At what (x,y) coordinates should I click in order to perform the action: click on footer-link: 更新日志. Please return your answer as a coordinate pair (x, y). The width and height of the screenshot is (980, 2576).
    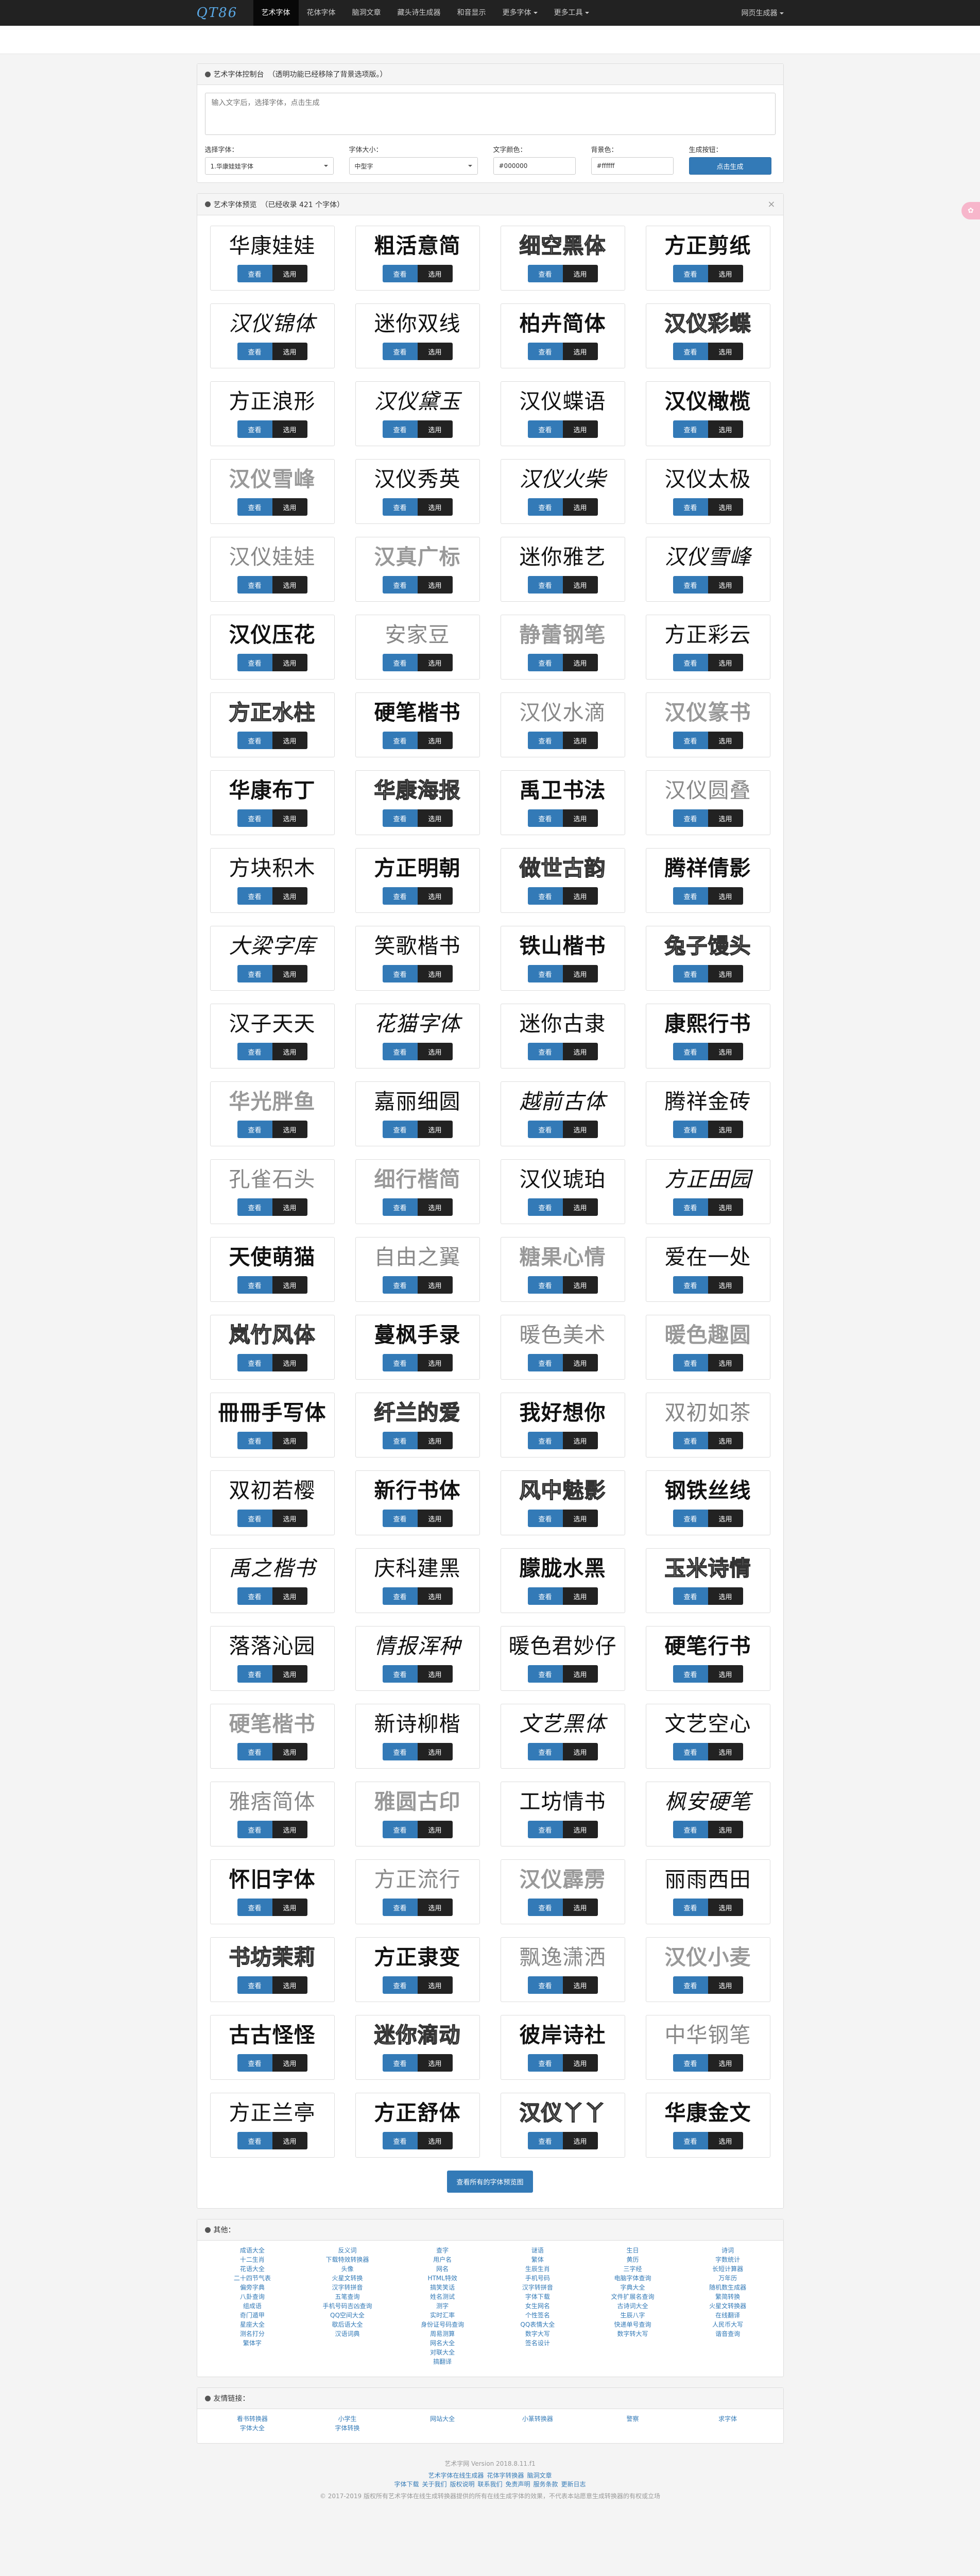
    Looking at the image, I should click on (574, 2484).